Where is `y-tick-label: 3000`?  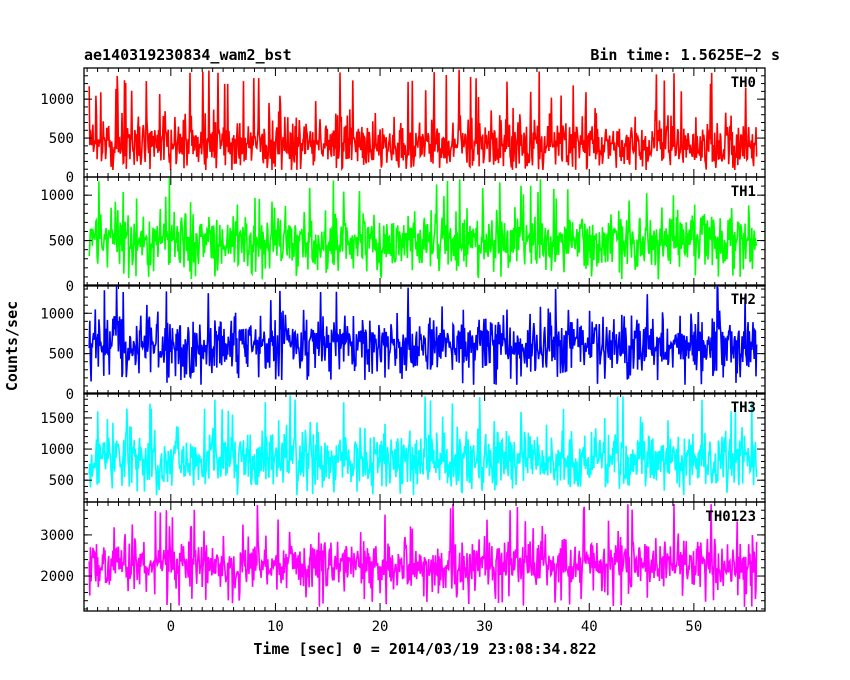
y-tick-label: 3000 is located at coordinates (57, 536).